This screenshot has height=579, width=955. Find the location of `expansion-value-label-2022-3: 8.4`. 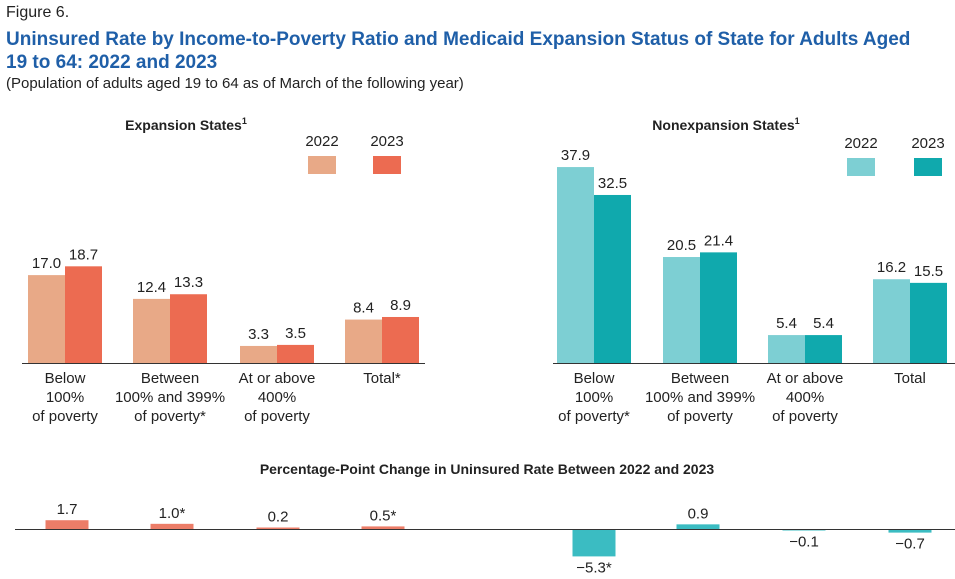

expansion-value-label-2022-3: 8.4 is located at coordinates (363, 308).